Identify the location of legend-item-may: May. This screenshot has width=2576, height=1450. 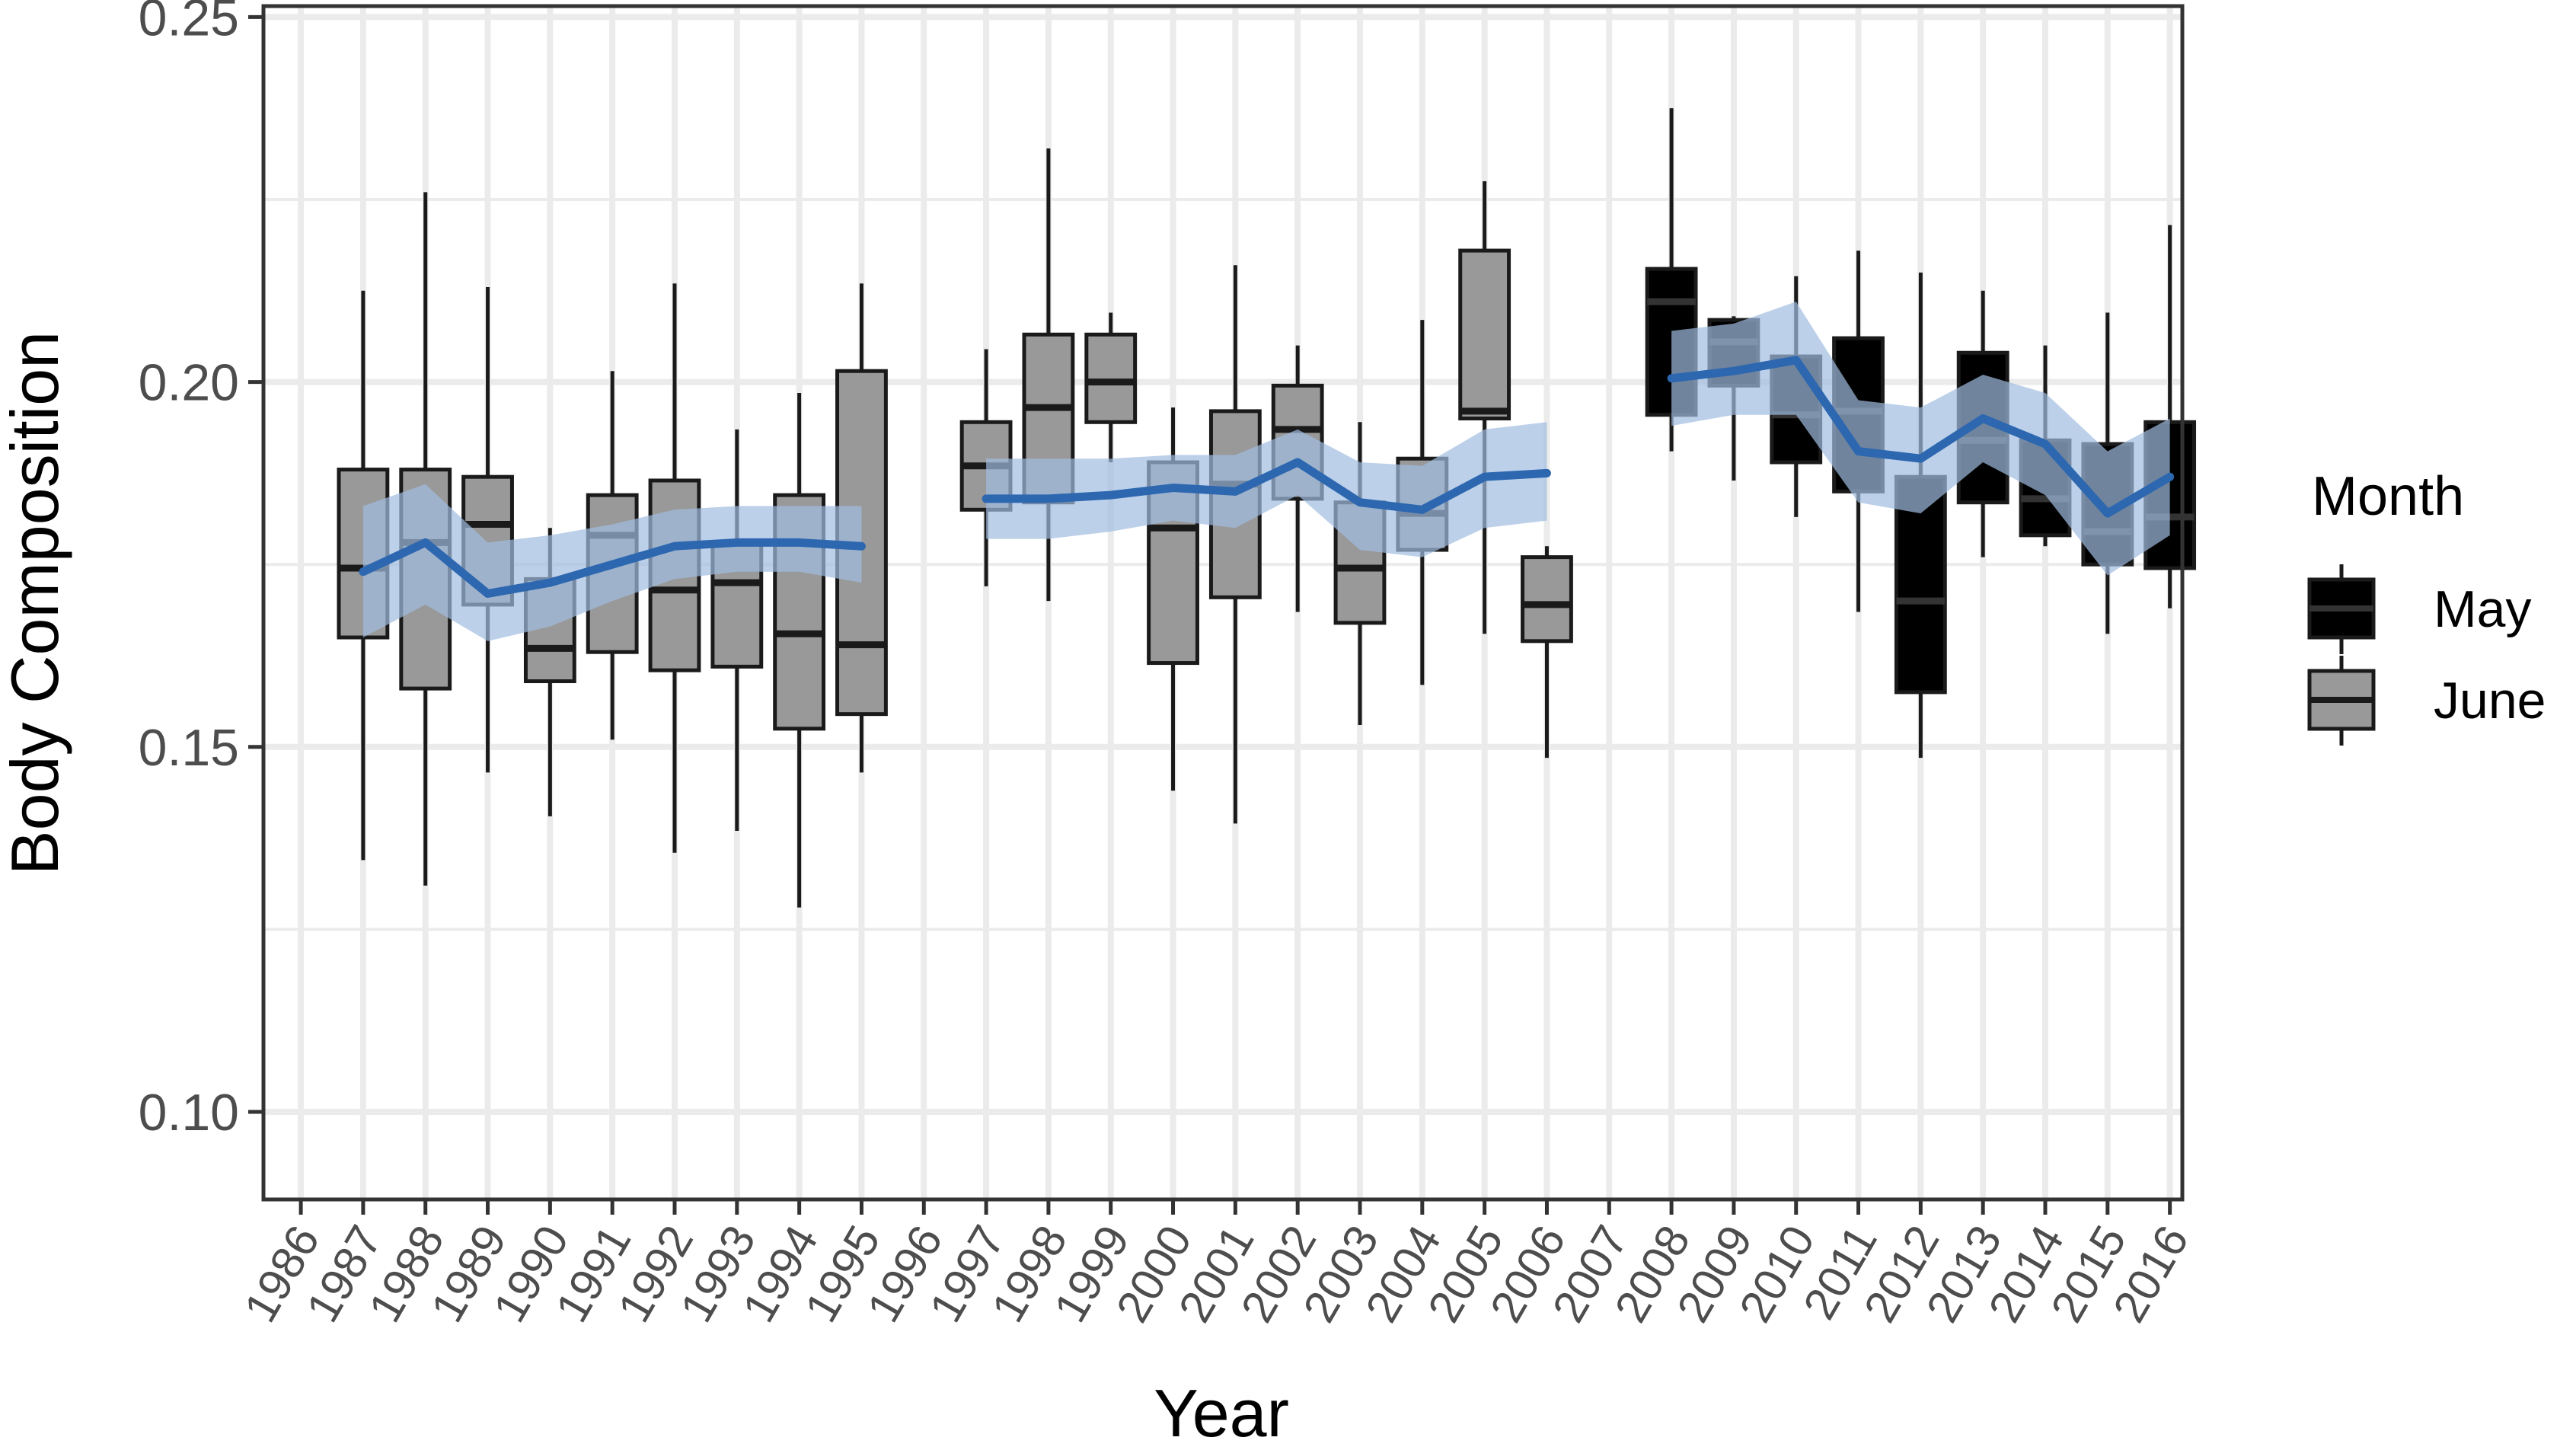
(2419, 609).